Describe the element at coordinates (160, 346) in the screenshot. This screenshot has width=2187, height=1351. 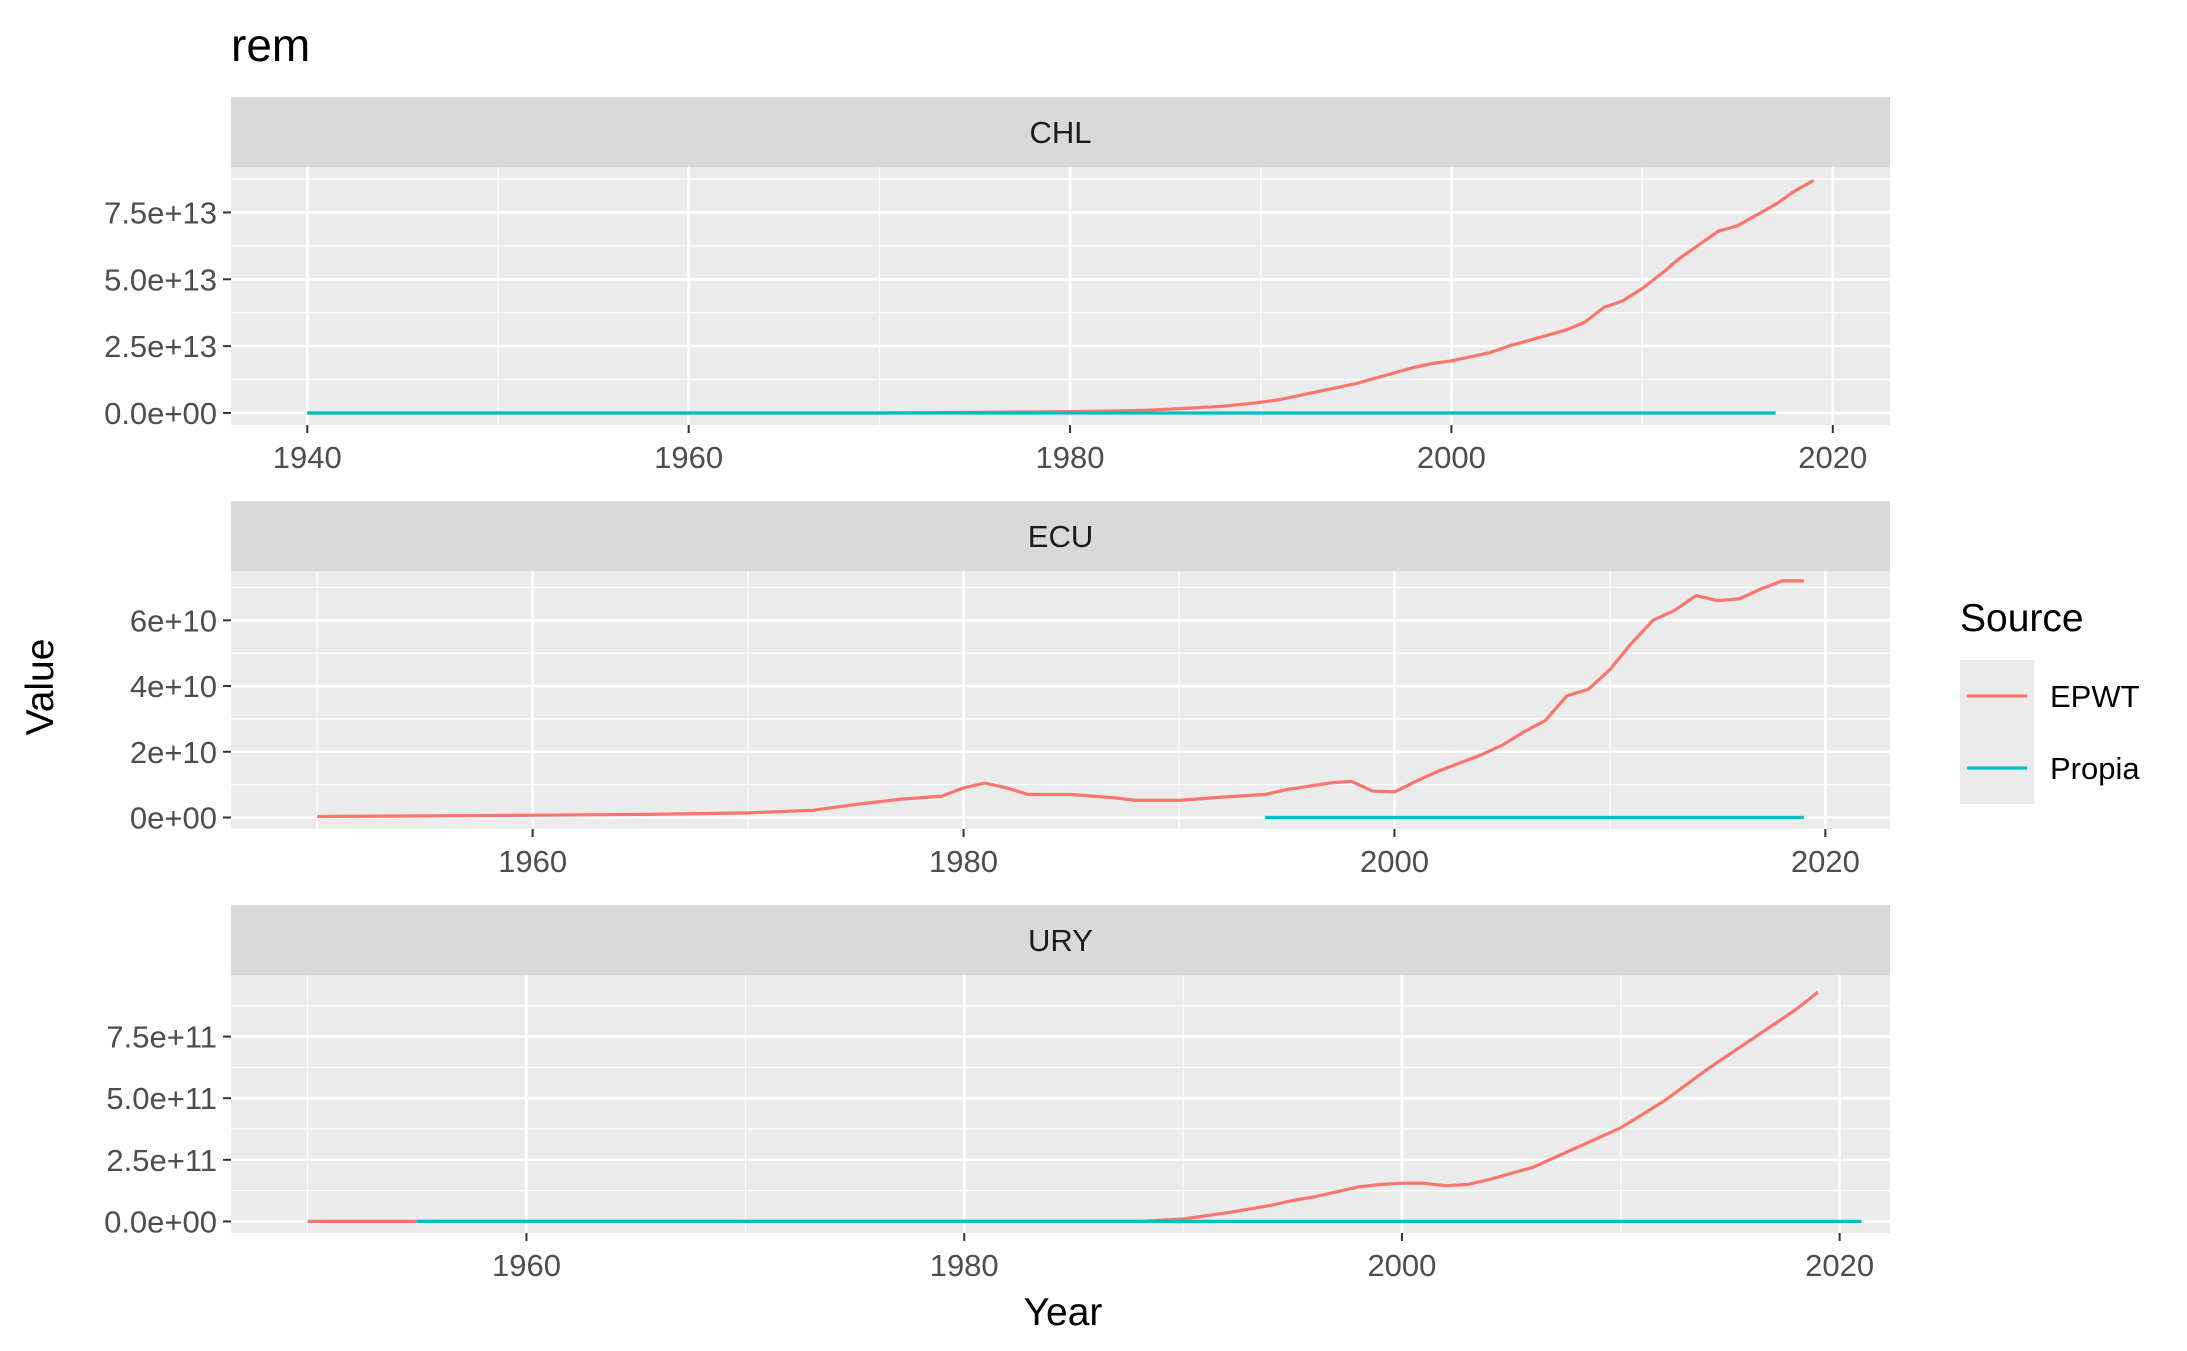
I see `y-tick-label: 2.5e+13` at that location.